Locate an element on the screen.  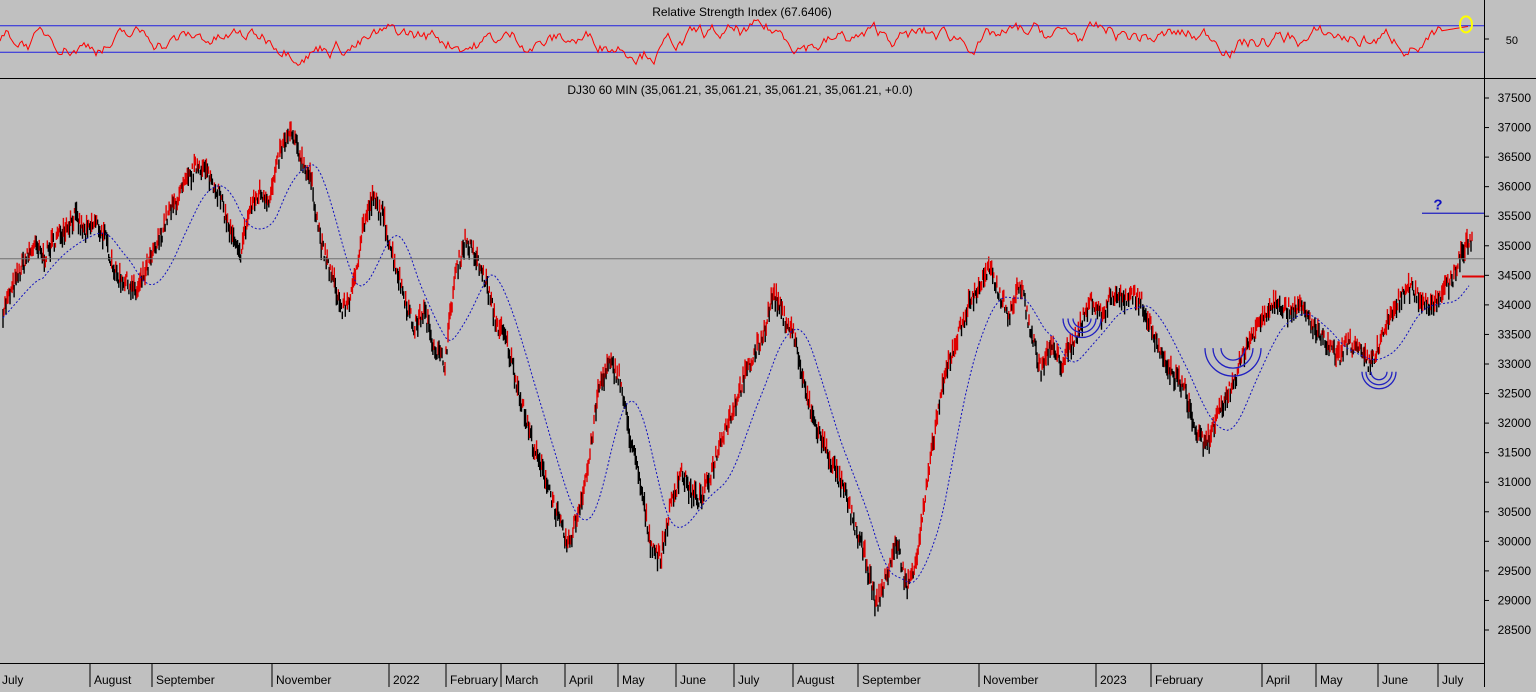
y-tick-label: 33000 is located at coordinates (1515, 364).